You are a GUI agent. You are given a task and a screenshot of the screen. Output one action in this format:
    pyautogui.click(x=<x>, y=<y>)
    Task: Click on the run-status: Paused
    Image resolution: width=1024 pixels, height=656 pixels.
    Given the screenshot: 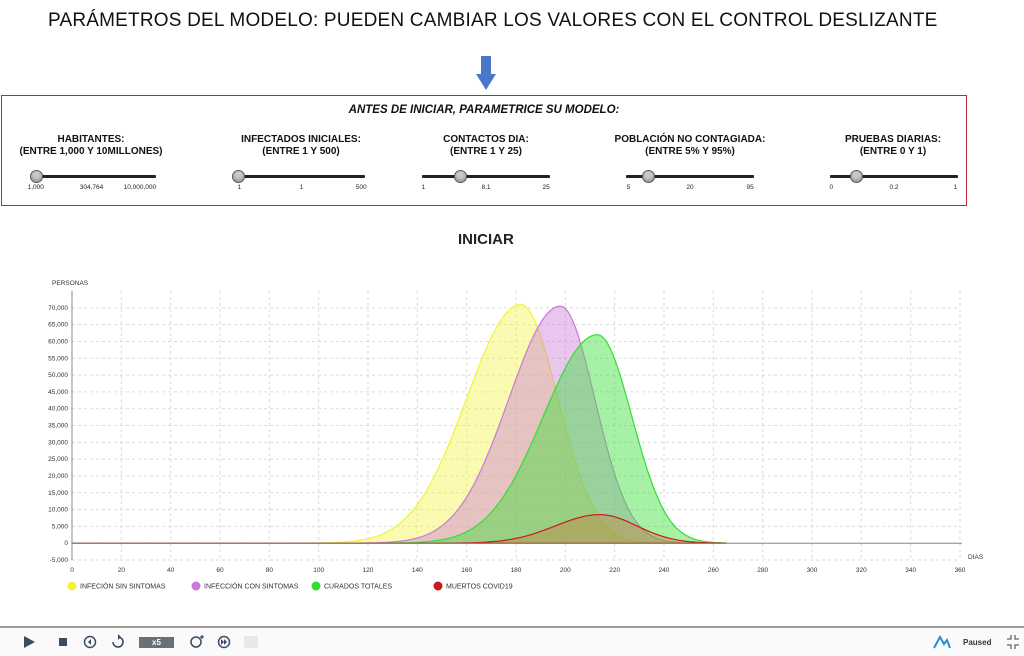 What is the action you would take?
    pyautogui.click(x=977, y=642)
    